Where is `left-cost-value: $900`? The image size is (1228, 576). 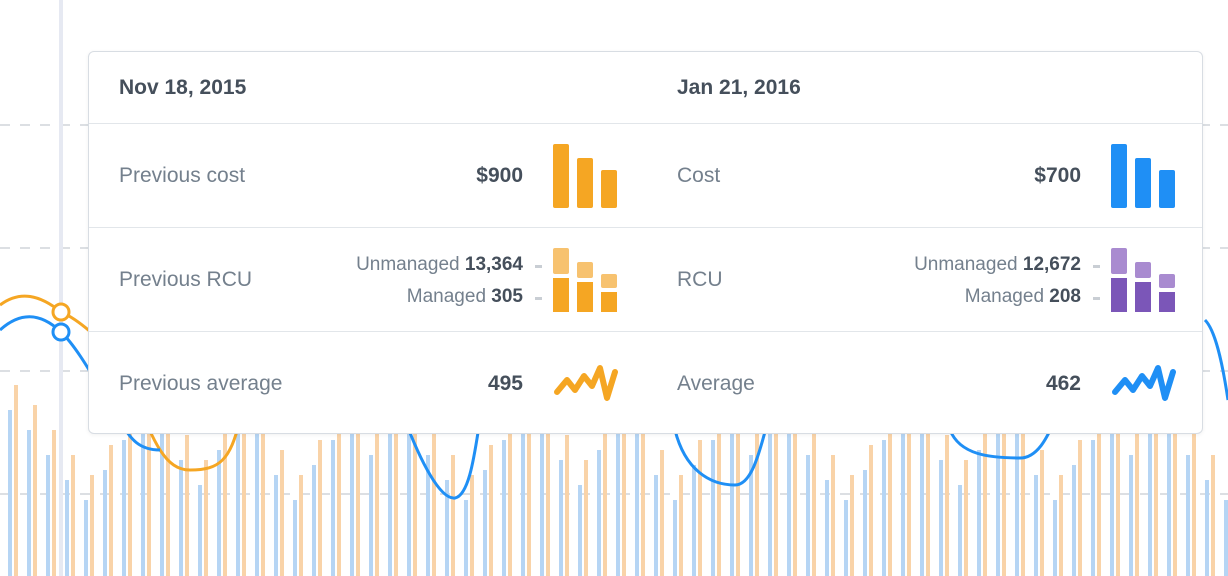
left-cost-value: $900 is located at coordinates (499, 175).